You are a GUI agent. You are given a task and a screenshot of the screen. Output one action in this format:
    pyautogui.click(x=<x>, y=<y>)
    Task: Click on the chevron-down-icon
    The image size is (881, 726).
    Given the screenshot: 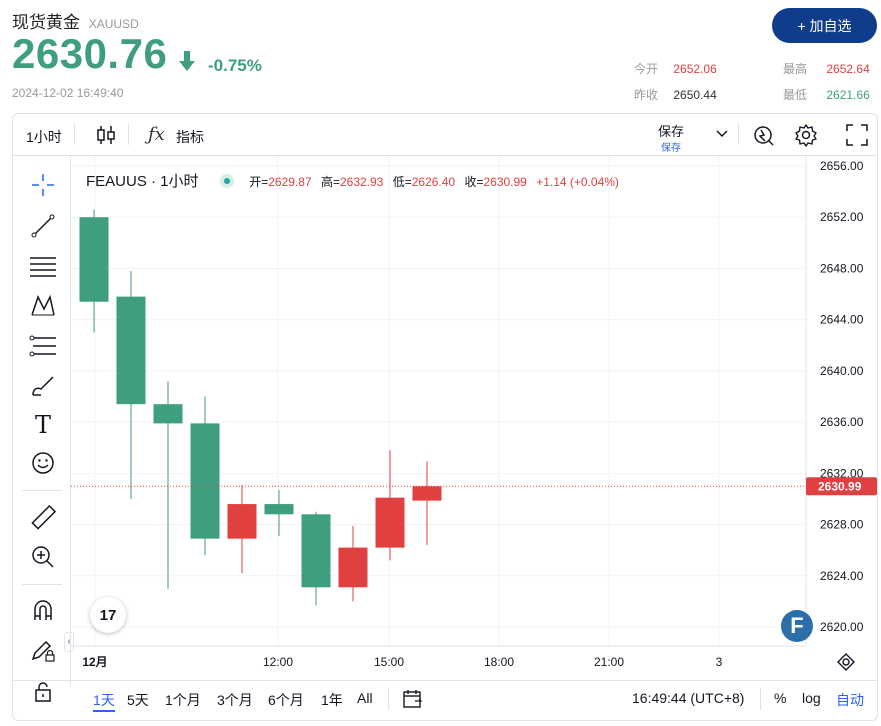 What is the action you would take?
    pyautogui.click(x=722, y=134)
    